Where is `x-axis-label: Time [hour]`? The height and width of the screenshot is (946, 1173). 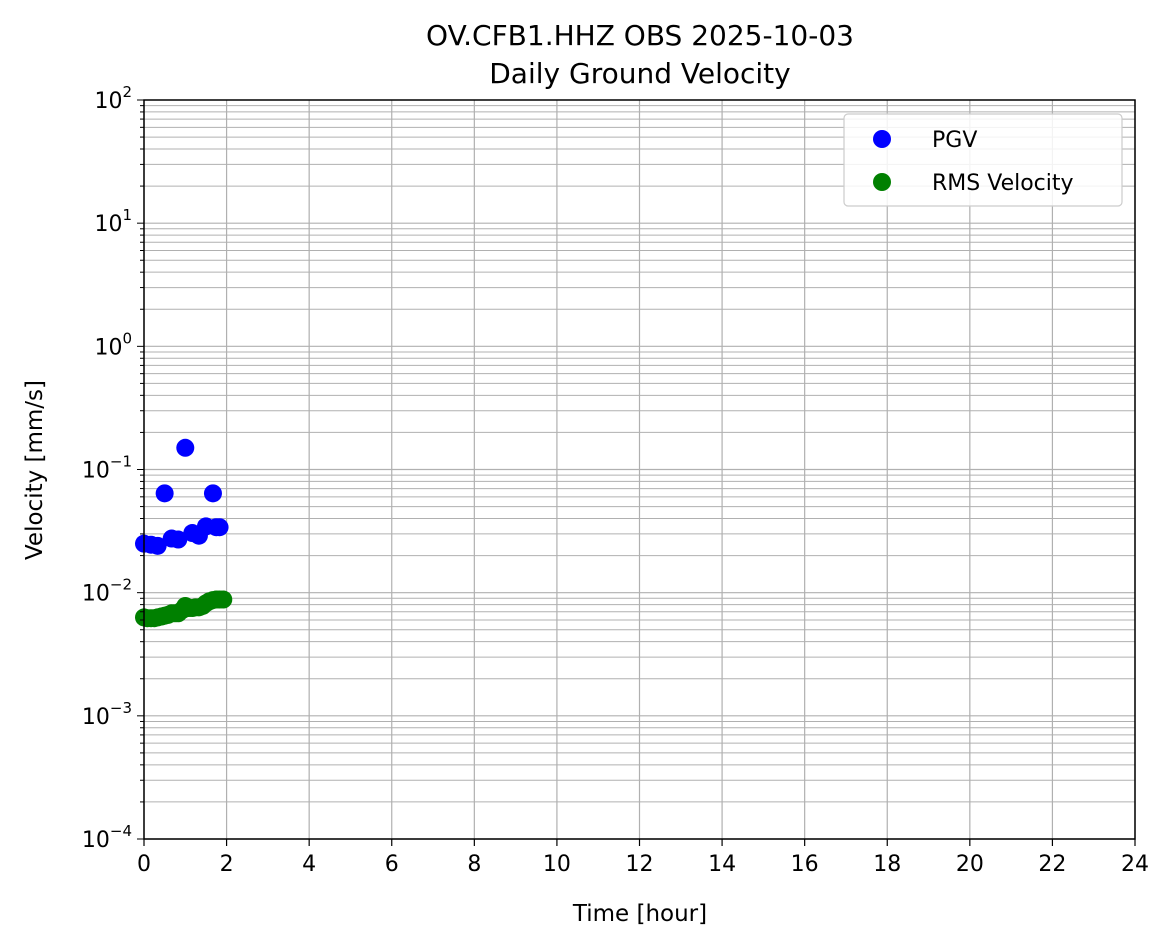 x-axis-label: Time [hour] is located at coordinates (639, 914).